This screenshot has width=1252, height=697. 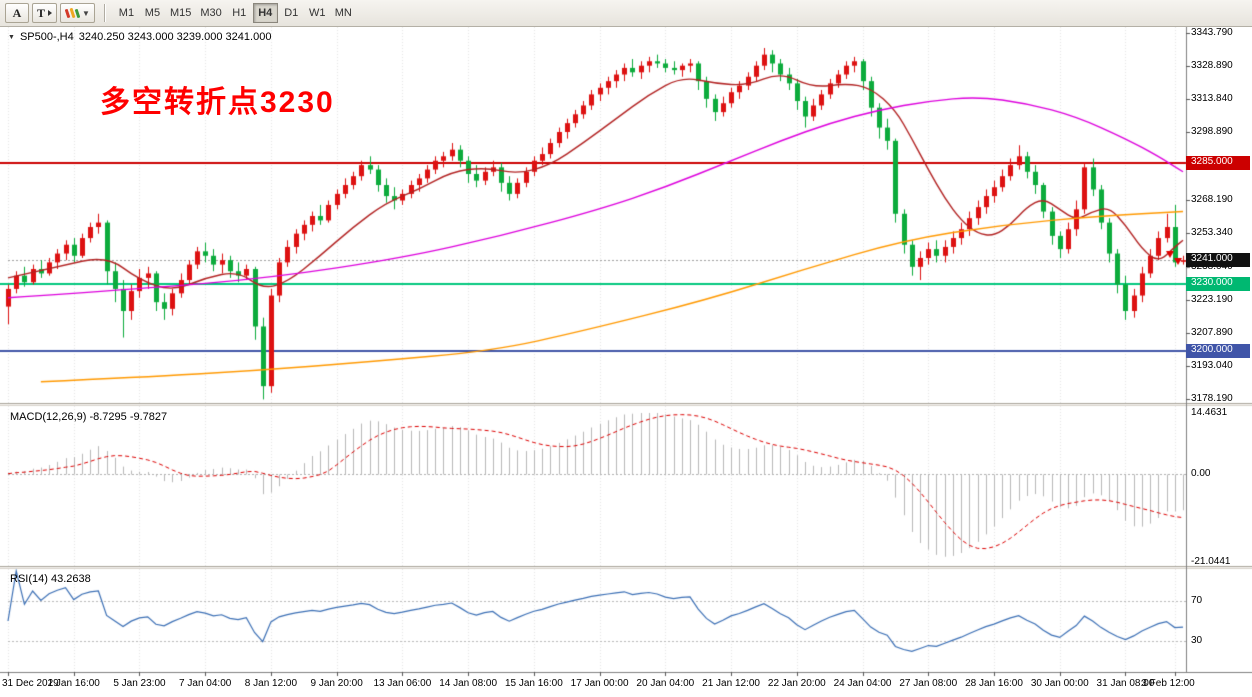 What do you see at coordinates (86, 13) in the screenshot?
I see `dropdown-caret-icon: ▼` at bounding box center [86, 13].